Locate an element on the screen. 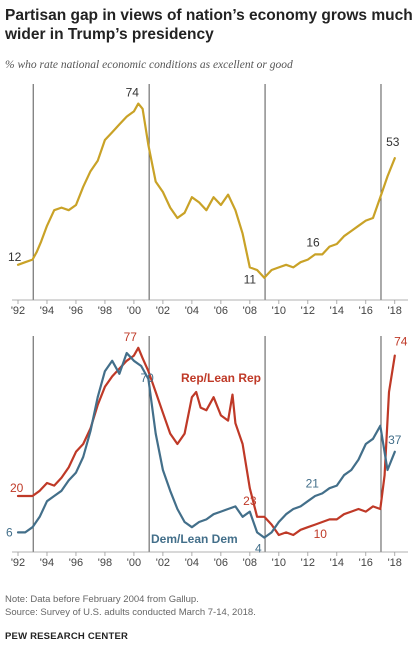  data-label: 20 is located at coordinates (17, 488).